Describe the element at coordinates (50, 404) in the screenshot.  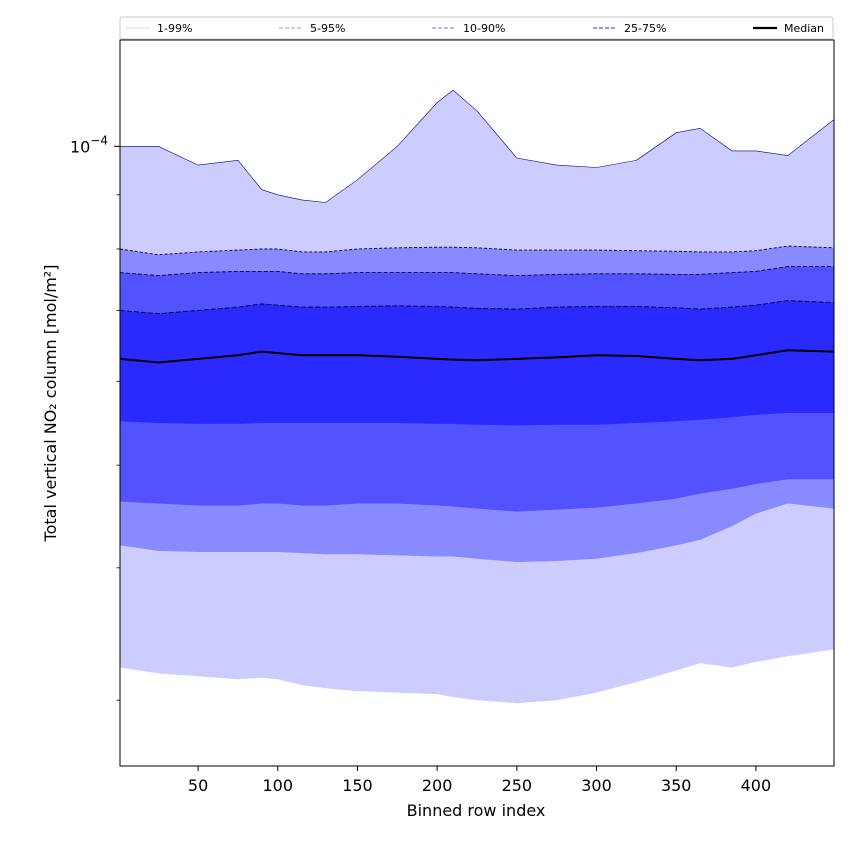
I see `y-axis-label: Total vertical NO₂ column [mol/m²]` at that location.